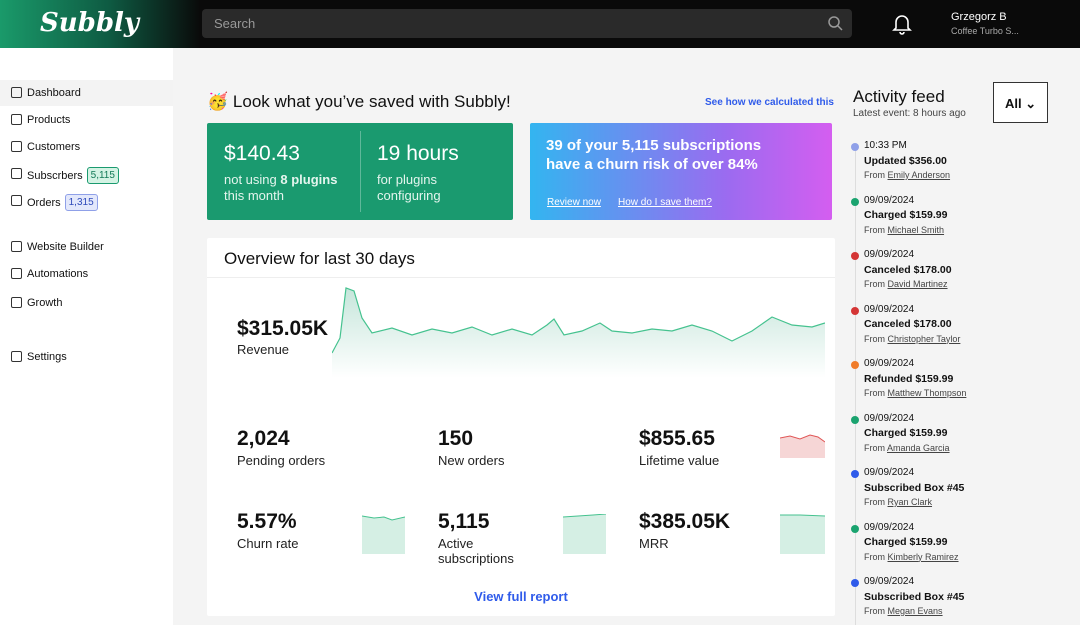 The image size is (1080, 625). Describe the element at coordinates (969, 339) in the screenshot. I see `event-from: From Christopher Taylor` at that location.